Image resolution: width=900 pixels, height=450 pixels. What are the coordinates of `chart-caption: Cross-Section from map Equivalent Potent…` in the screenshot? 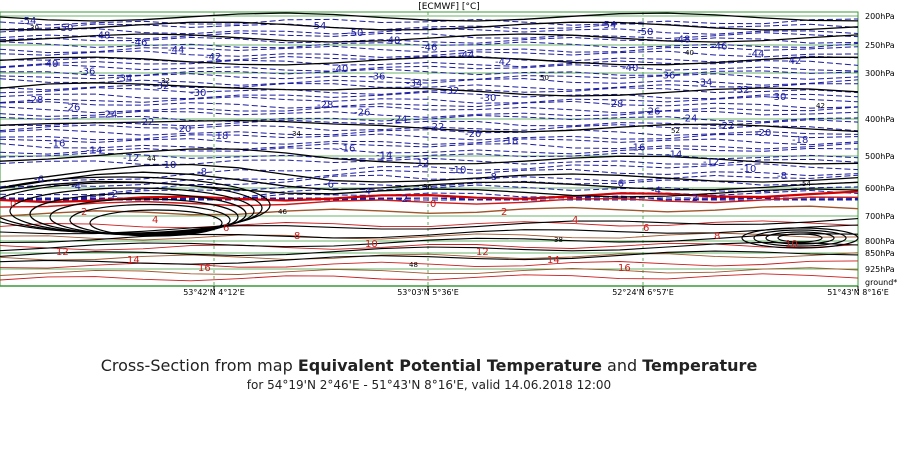 It's located at (429, 374).